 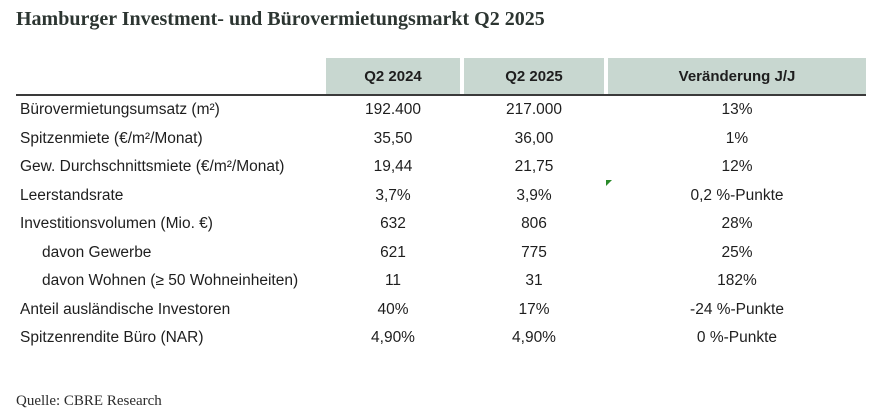 What do you see at coordinates (393, 309) in the screenshot?
I see `cell-q2-2024: 40%` at bounding box center [393, 309].